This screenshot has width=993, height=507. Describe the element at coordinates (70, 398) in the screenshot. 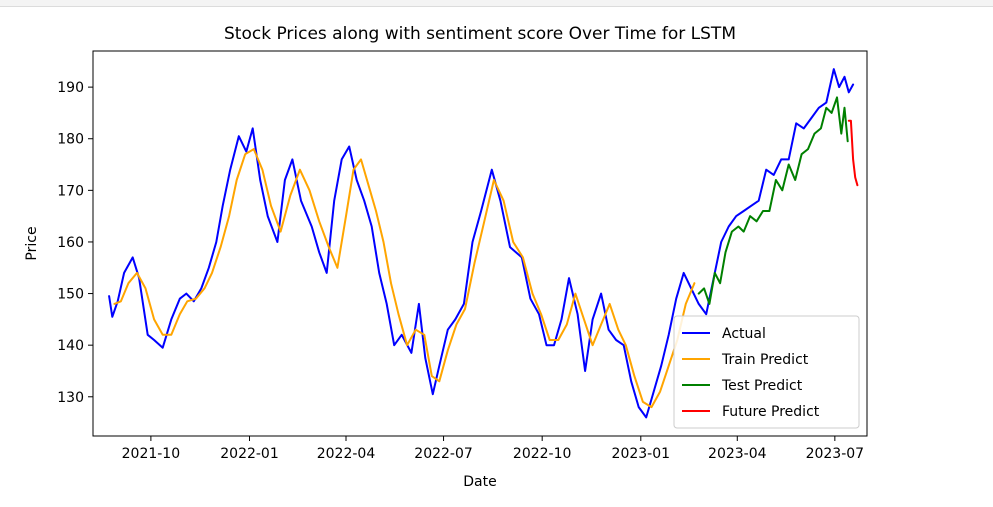

I see `y-tick-label: 130` at that location.